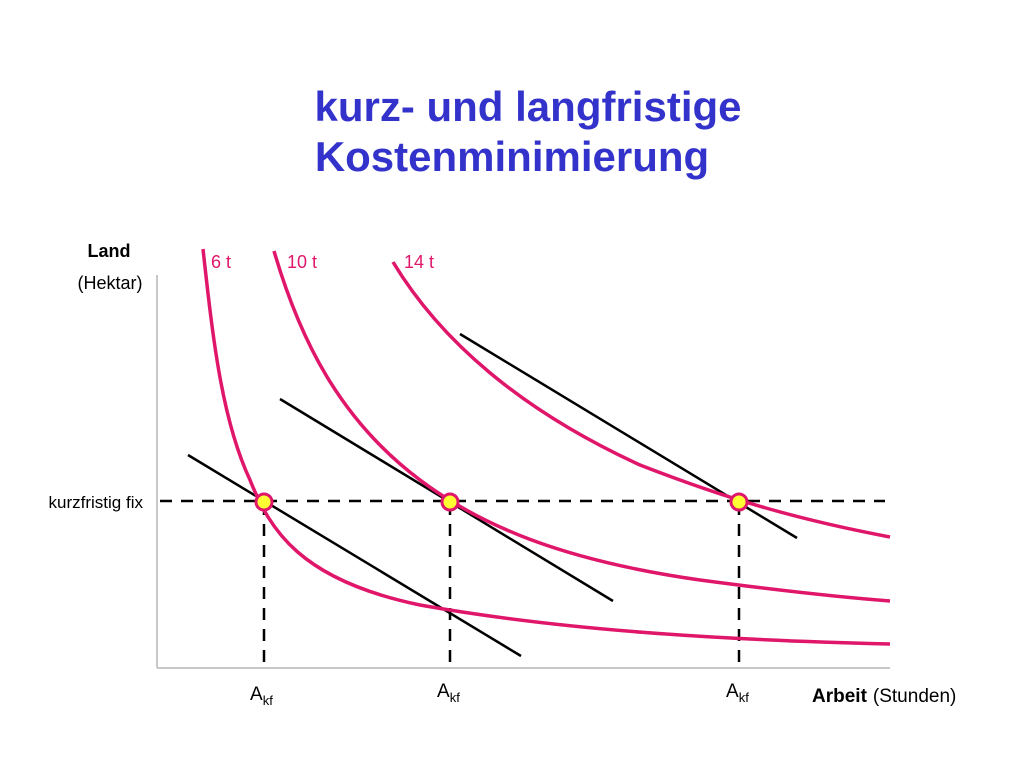 The height and width of the screenshot is (768, 1024). I want to click on y-axis-label: Land, so click(109, 251).